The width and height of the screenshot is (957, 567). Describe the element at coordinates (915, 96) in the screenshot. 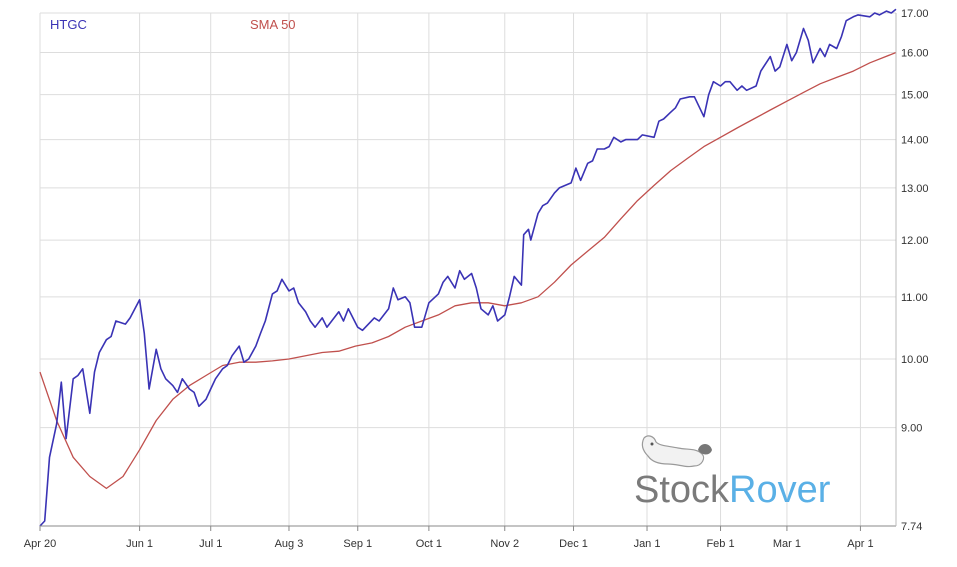

I see `y-tick-label: 15.00` at that location.